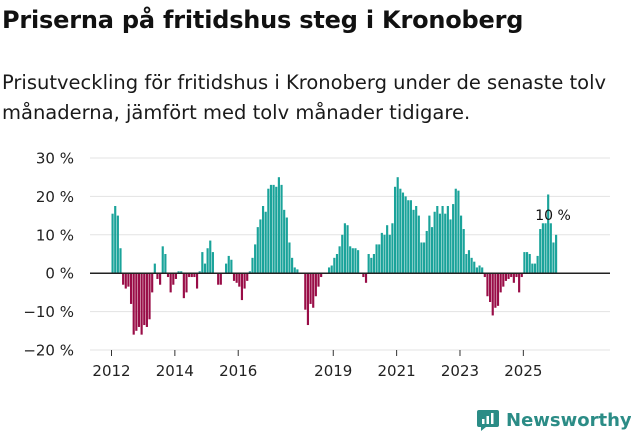 The image size is (631, 439). Describe the element at coordinates (238, 371) in the screenshot. I see `x-tick-label: 2016` at that location.